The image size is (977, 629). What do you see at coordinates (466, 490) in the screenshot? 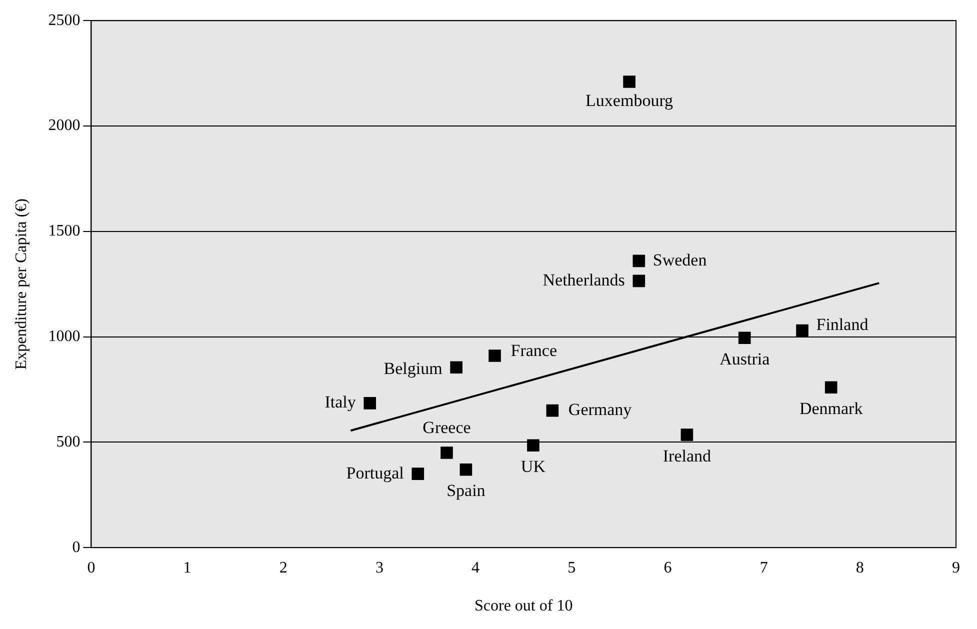
I see `annotation: Spain` at bounding box center [466, 490].